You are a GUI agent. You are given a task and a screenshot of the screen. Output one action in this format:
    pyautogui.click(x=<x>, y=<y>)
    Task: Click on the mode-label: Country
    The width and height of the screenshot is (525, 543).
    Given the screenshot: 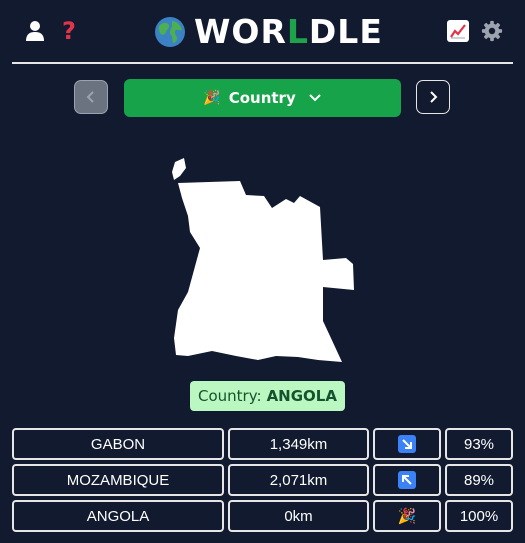 What is the action you would take?
    pyautogui.click(x=262, y=98)
    